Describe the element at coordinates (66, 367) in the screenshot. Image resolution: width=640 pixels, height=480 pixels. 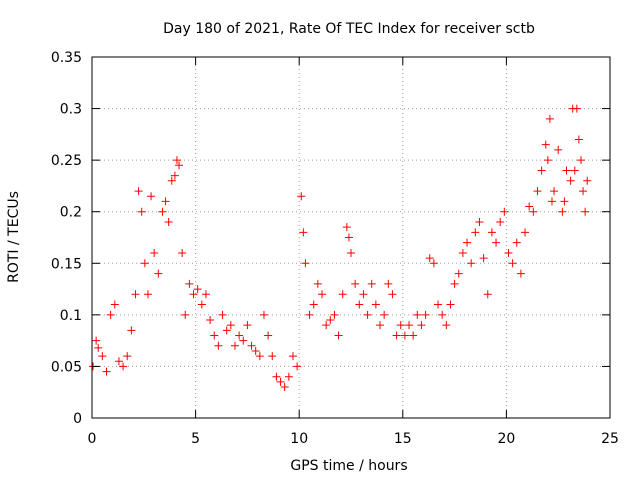
I see `y-tick-label: 0.05` at that location.